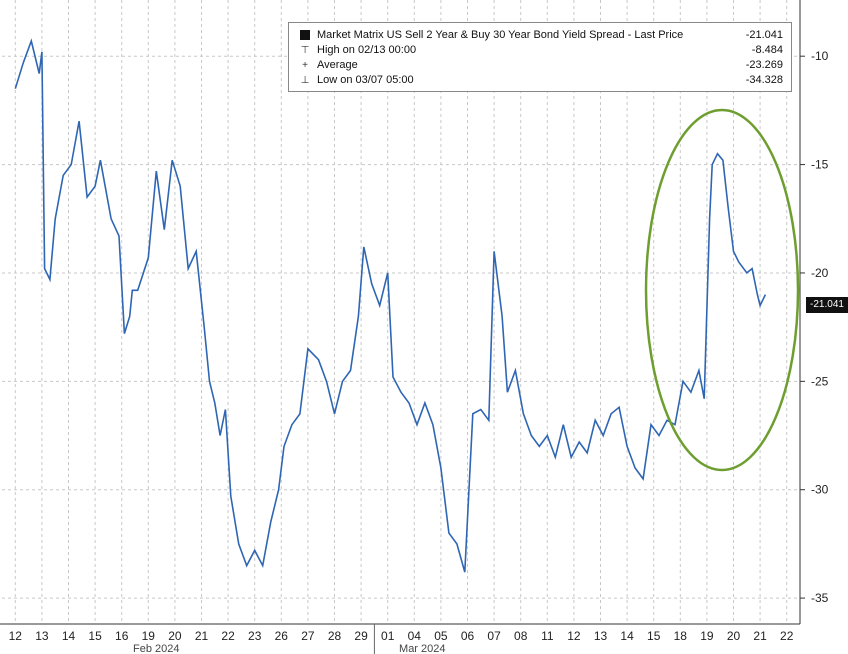  What do you see at coordinates (764, 65) in the screenshot?
I see `legend-average-value: -23.269` at bounding box center [764, 65].